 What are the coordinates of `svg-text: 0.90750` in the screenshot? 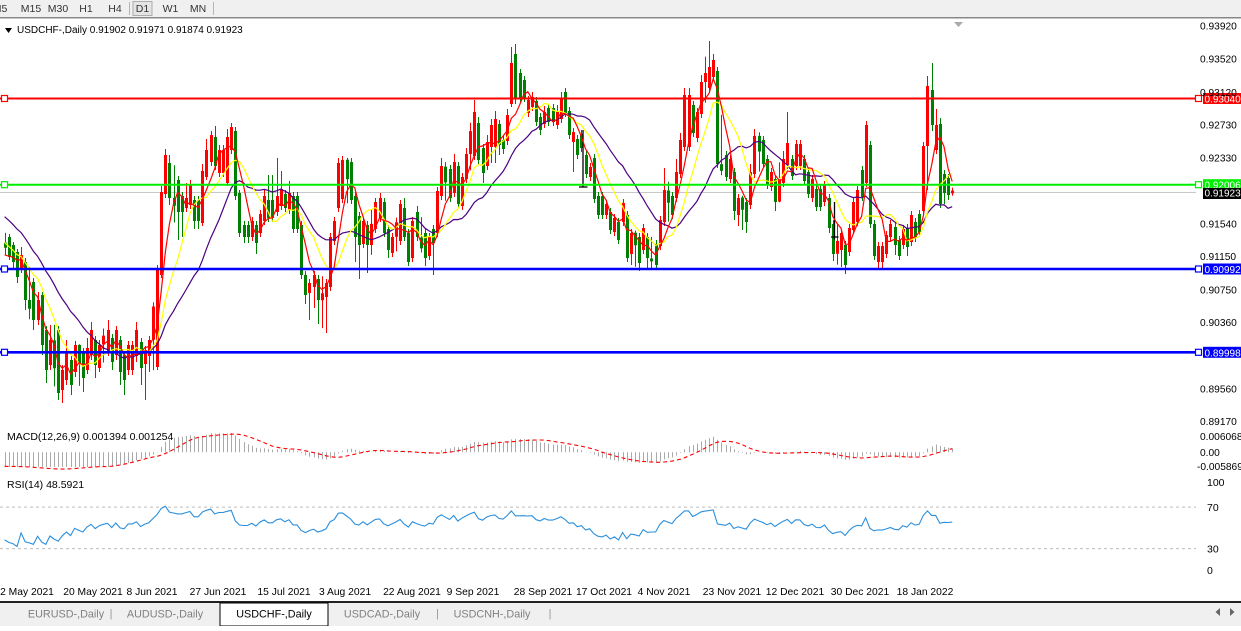 It's located at (1218, 290).